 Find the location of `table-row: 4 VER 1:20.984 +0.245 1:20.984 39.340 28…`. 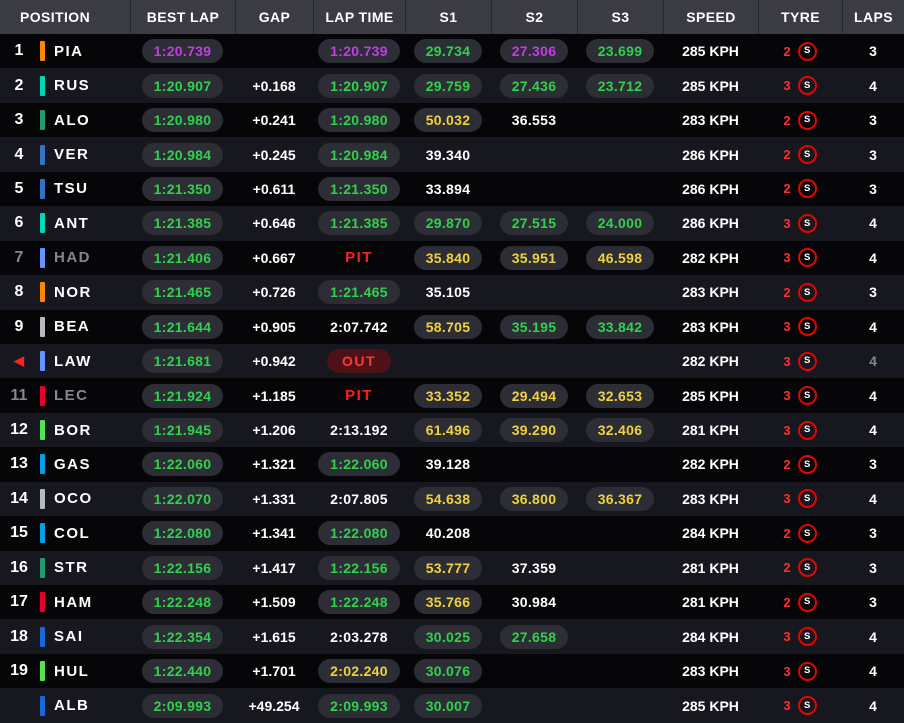

table-row: 4 VER 1:20.984 +0.245 1:20.984 39.340 28… is located at coordinates (452, 154).